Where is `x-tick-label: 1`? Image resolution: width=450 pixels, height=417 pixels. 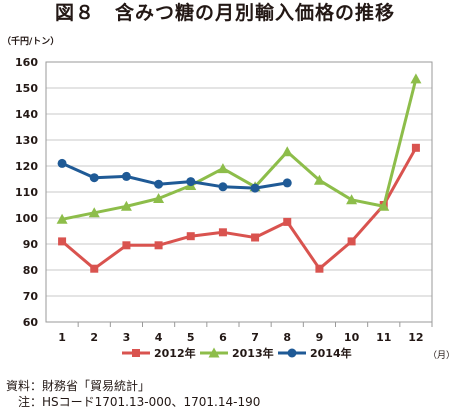
x-tick-label: 1 is located at coordinates (62, 337).